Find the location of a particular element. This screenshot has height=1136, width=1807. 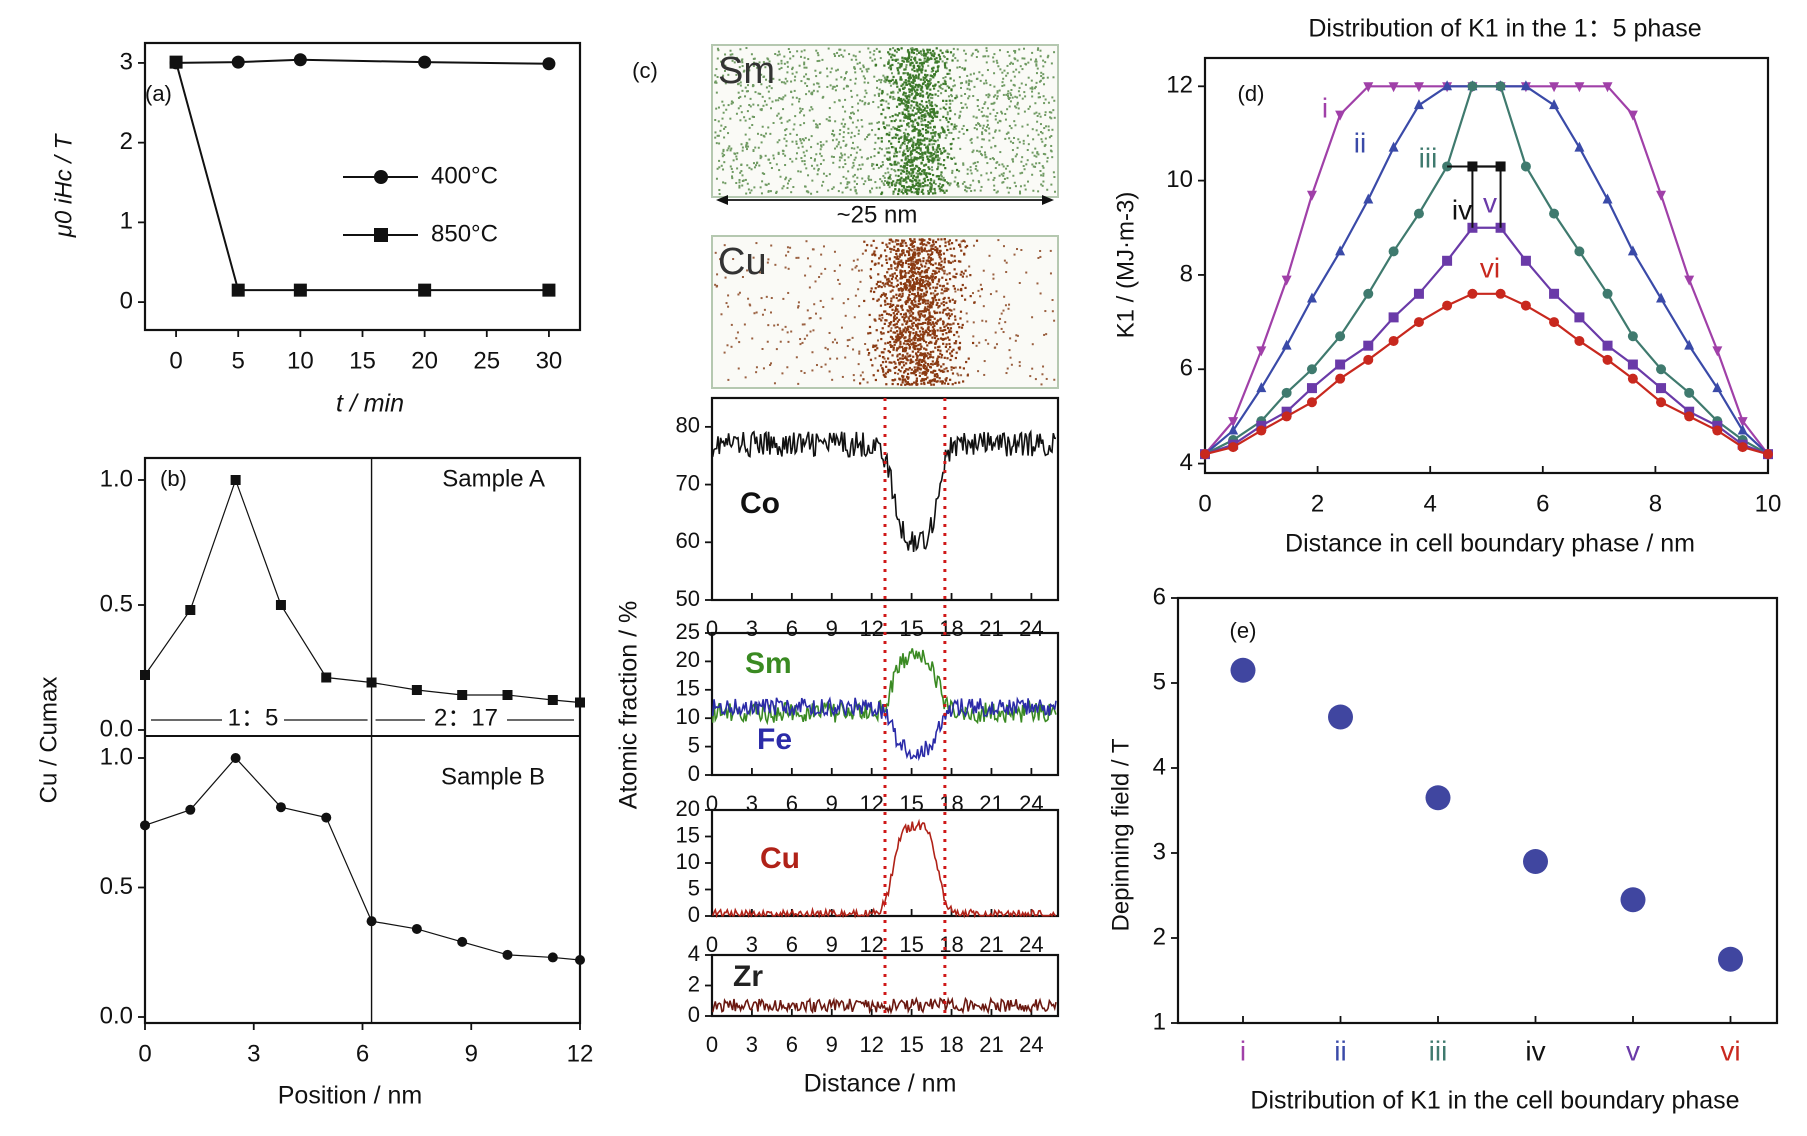

panel-e-category-label: iii is located at coordinates (1438, 1050).